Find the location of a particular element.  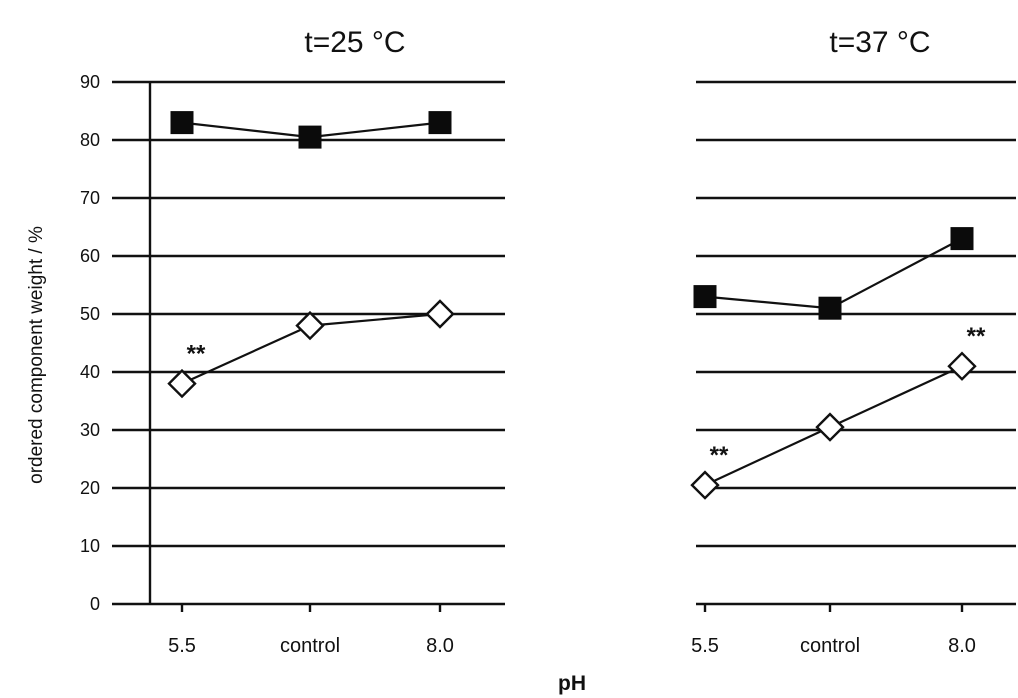

y-tick-label: 0 is located at coordinates (95, 604).